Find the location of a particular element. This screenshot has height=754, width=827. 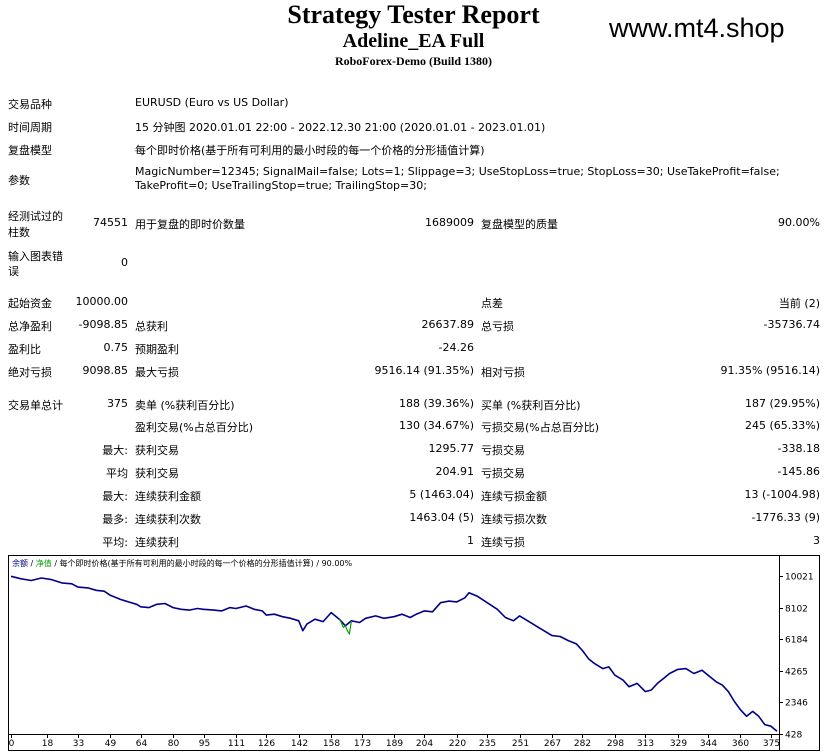

relative-drawdown-label: 相对亏损 is located at coordinates (503, 372).